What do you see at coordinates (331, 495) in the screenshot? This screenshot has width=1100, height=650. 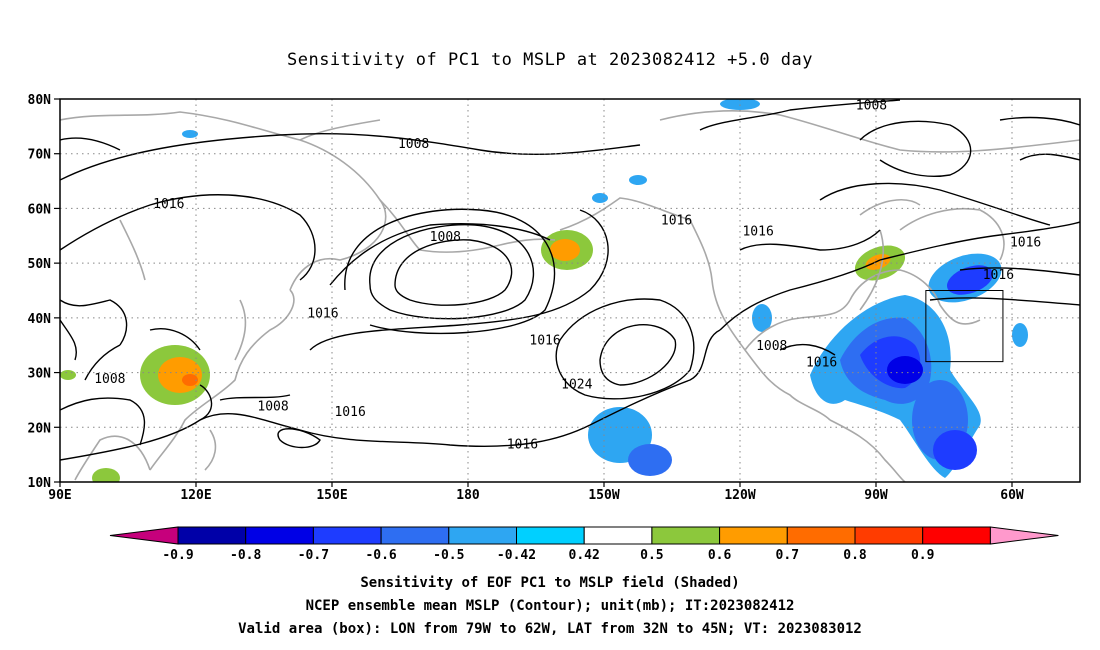 I see `lon-tick-label: 150E` at bounding box center [331, 495].